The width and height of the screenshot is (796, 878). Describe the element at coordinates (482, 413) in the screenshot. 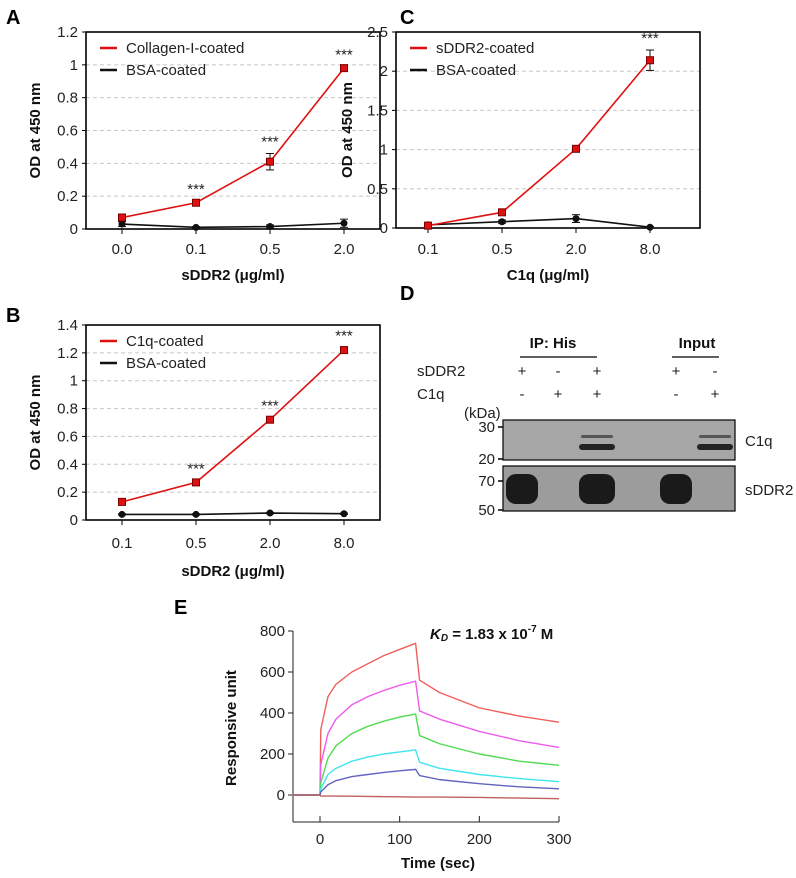

I see `kda-label: (kDa)` at that location.